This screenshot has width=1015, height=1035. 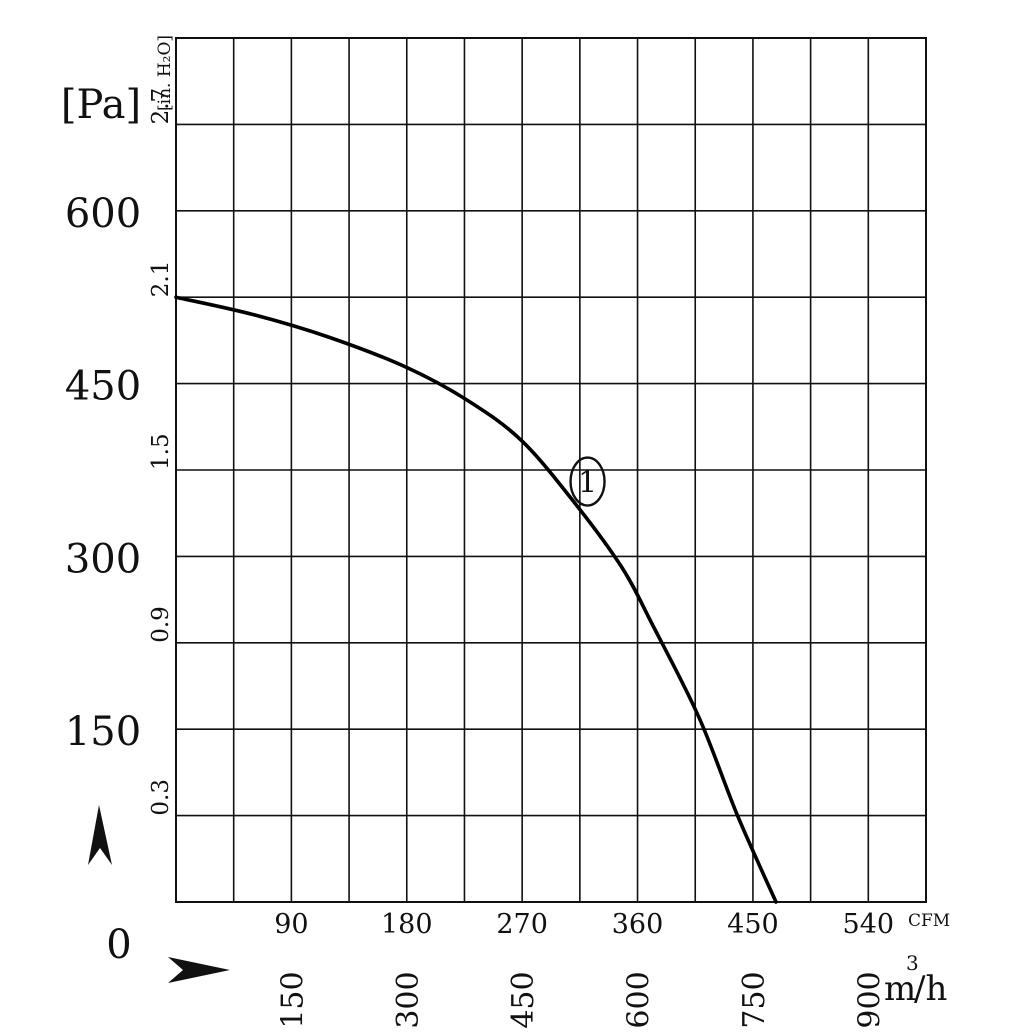 I want to click on x-tick-label-m3h: 600, so click(x=639, y=999).